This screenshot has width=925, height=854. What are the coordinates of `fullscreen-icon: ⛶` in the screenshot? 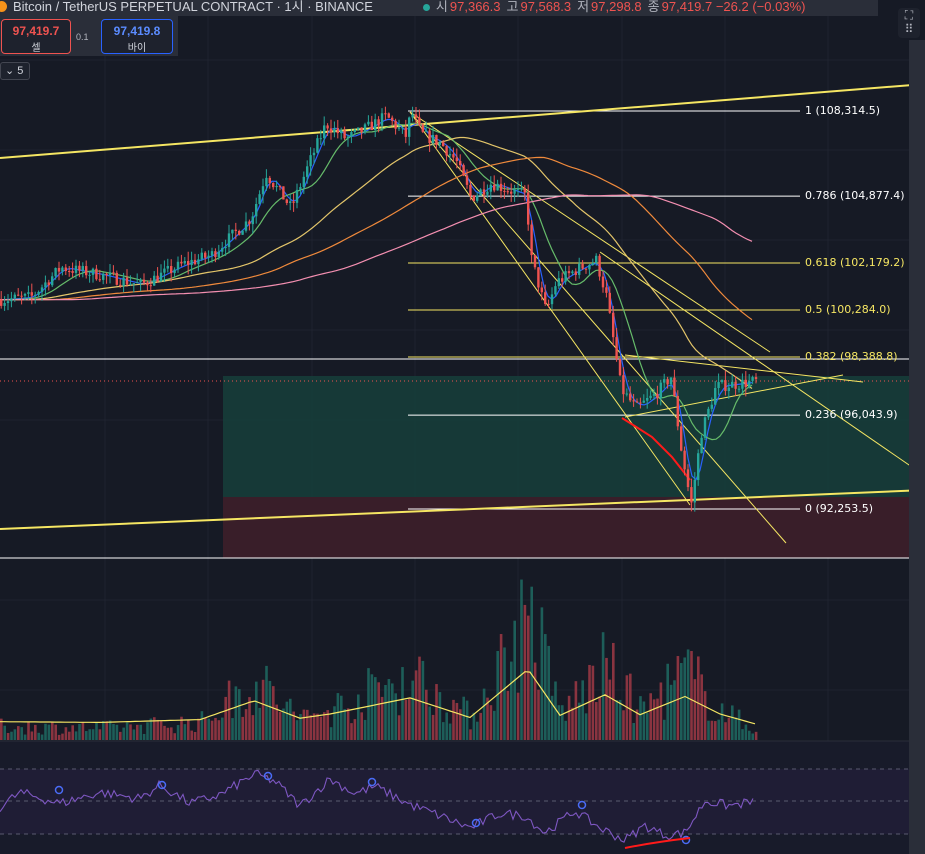 It's located at (909, 15).